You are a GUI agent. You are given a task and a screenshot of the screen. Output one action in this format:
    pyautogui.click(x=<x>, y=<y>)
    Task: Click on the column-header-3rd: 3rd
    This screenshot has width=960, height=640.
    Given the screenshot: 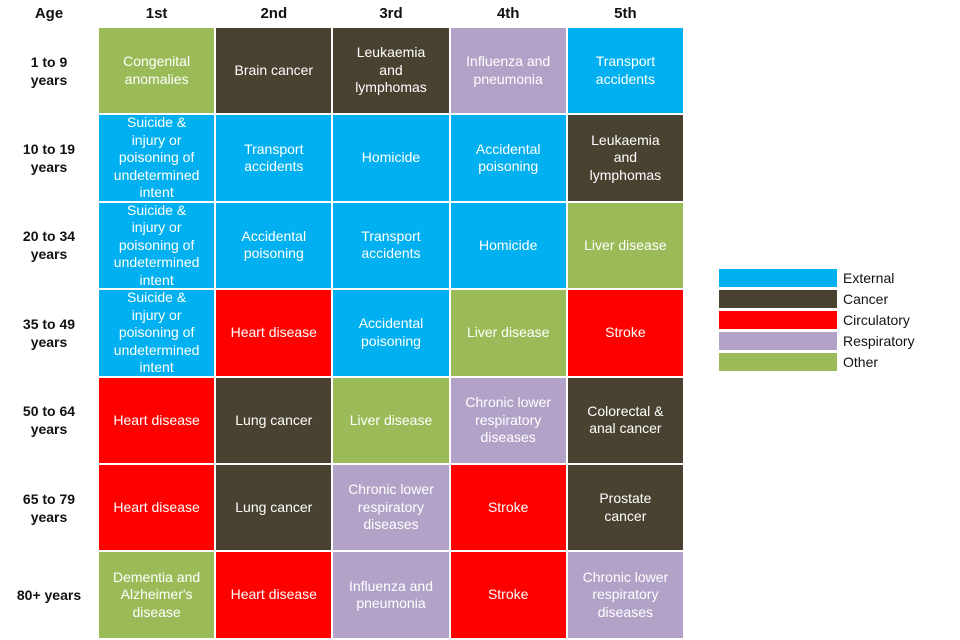 What is the action you would take?
    pyautogui.click(x=391, y=13)
    